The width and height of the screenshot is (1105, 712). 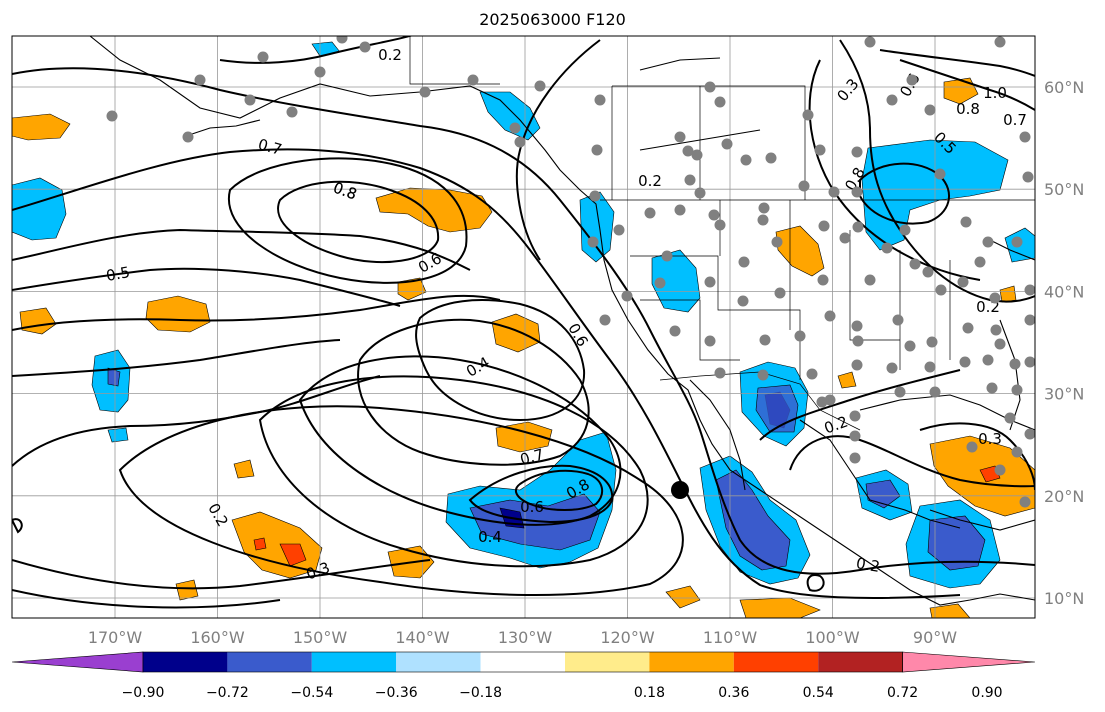 I want to click on colorbar, so click(x=523, y=662).